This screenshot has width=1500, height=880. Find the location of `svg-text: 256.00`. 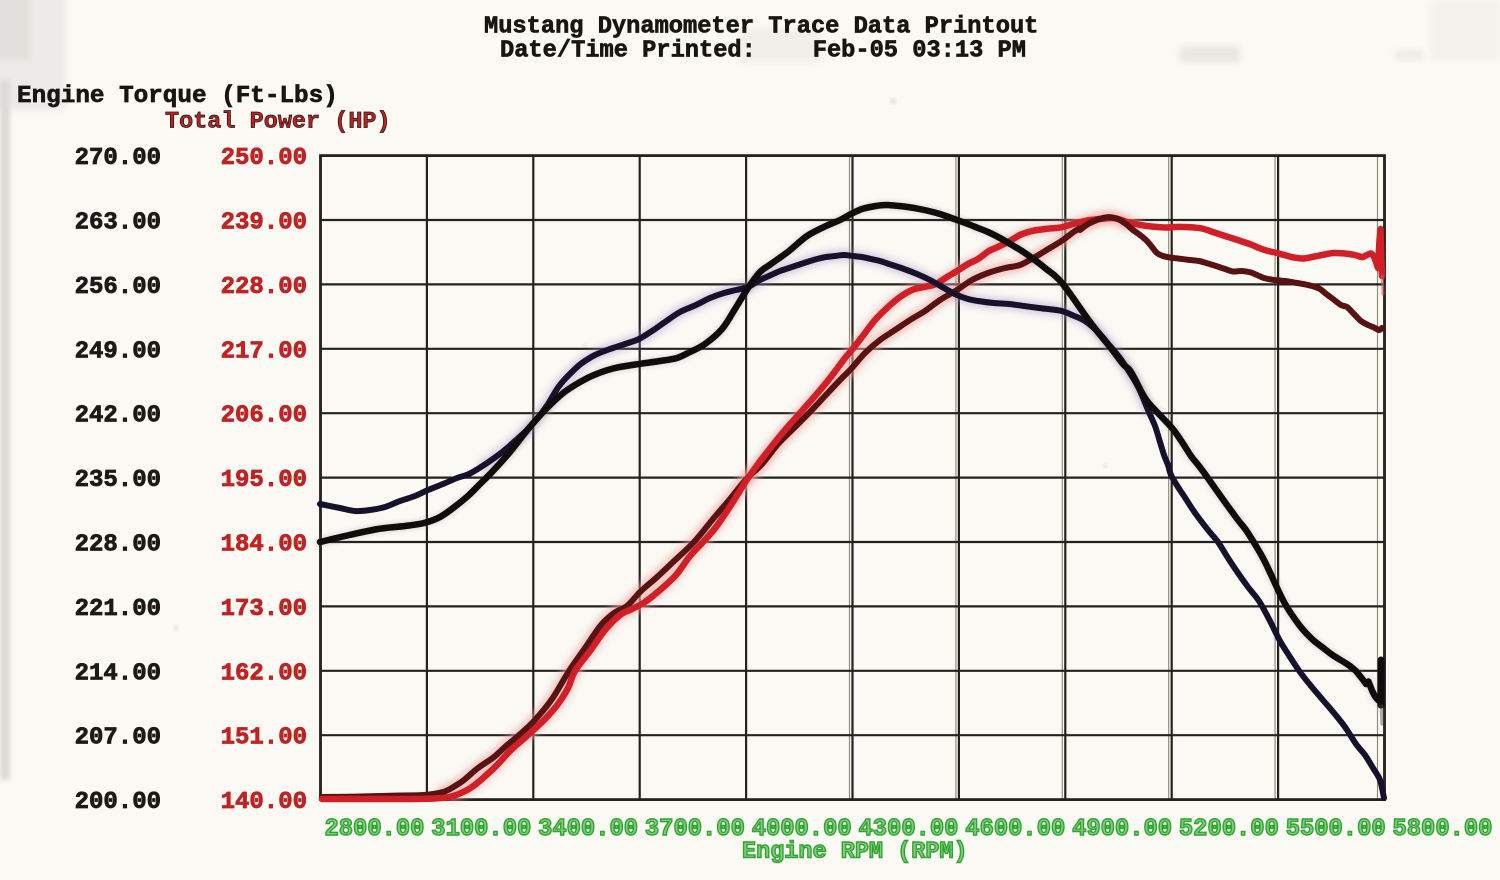

svg-text: 256.00 is located at coordinates (118, 287).